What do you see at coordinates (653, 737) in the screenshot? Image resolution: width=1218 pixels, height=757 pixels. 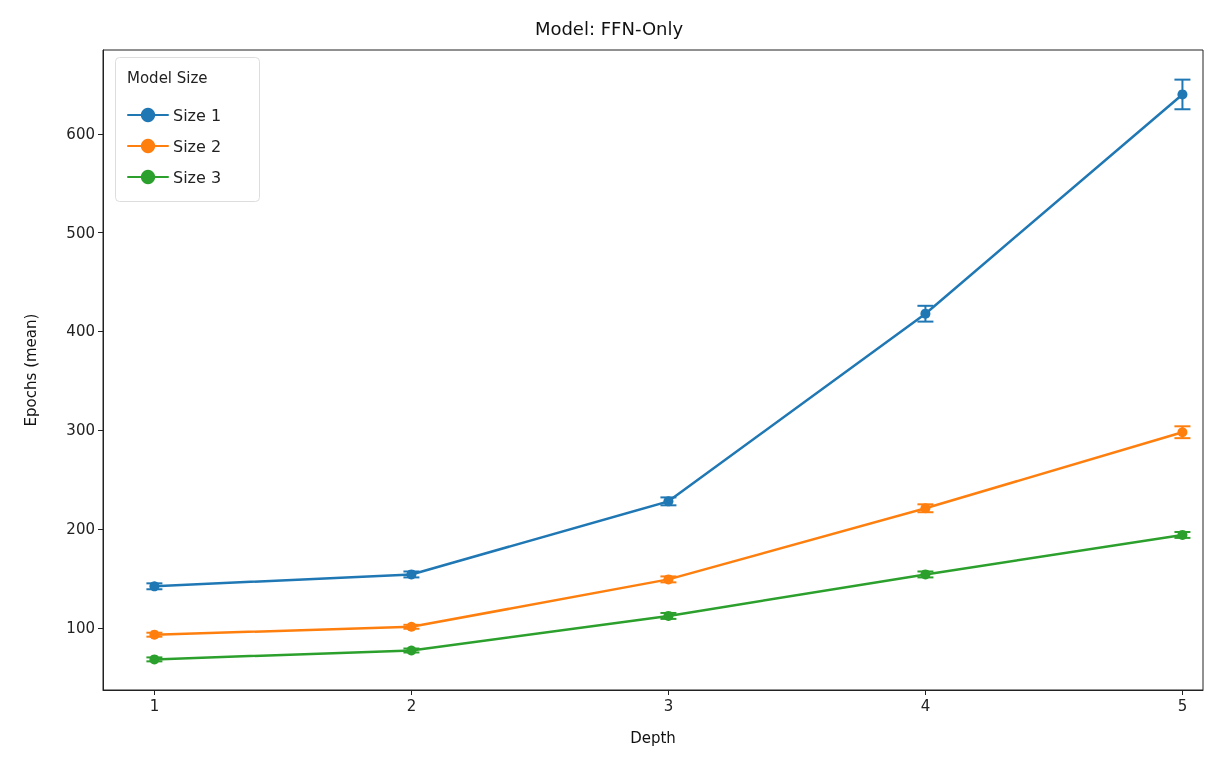 I see `x-axis-title: Depth` at bounding box center [653, 737].